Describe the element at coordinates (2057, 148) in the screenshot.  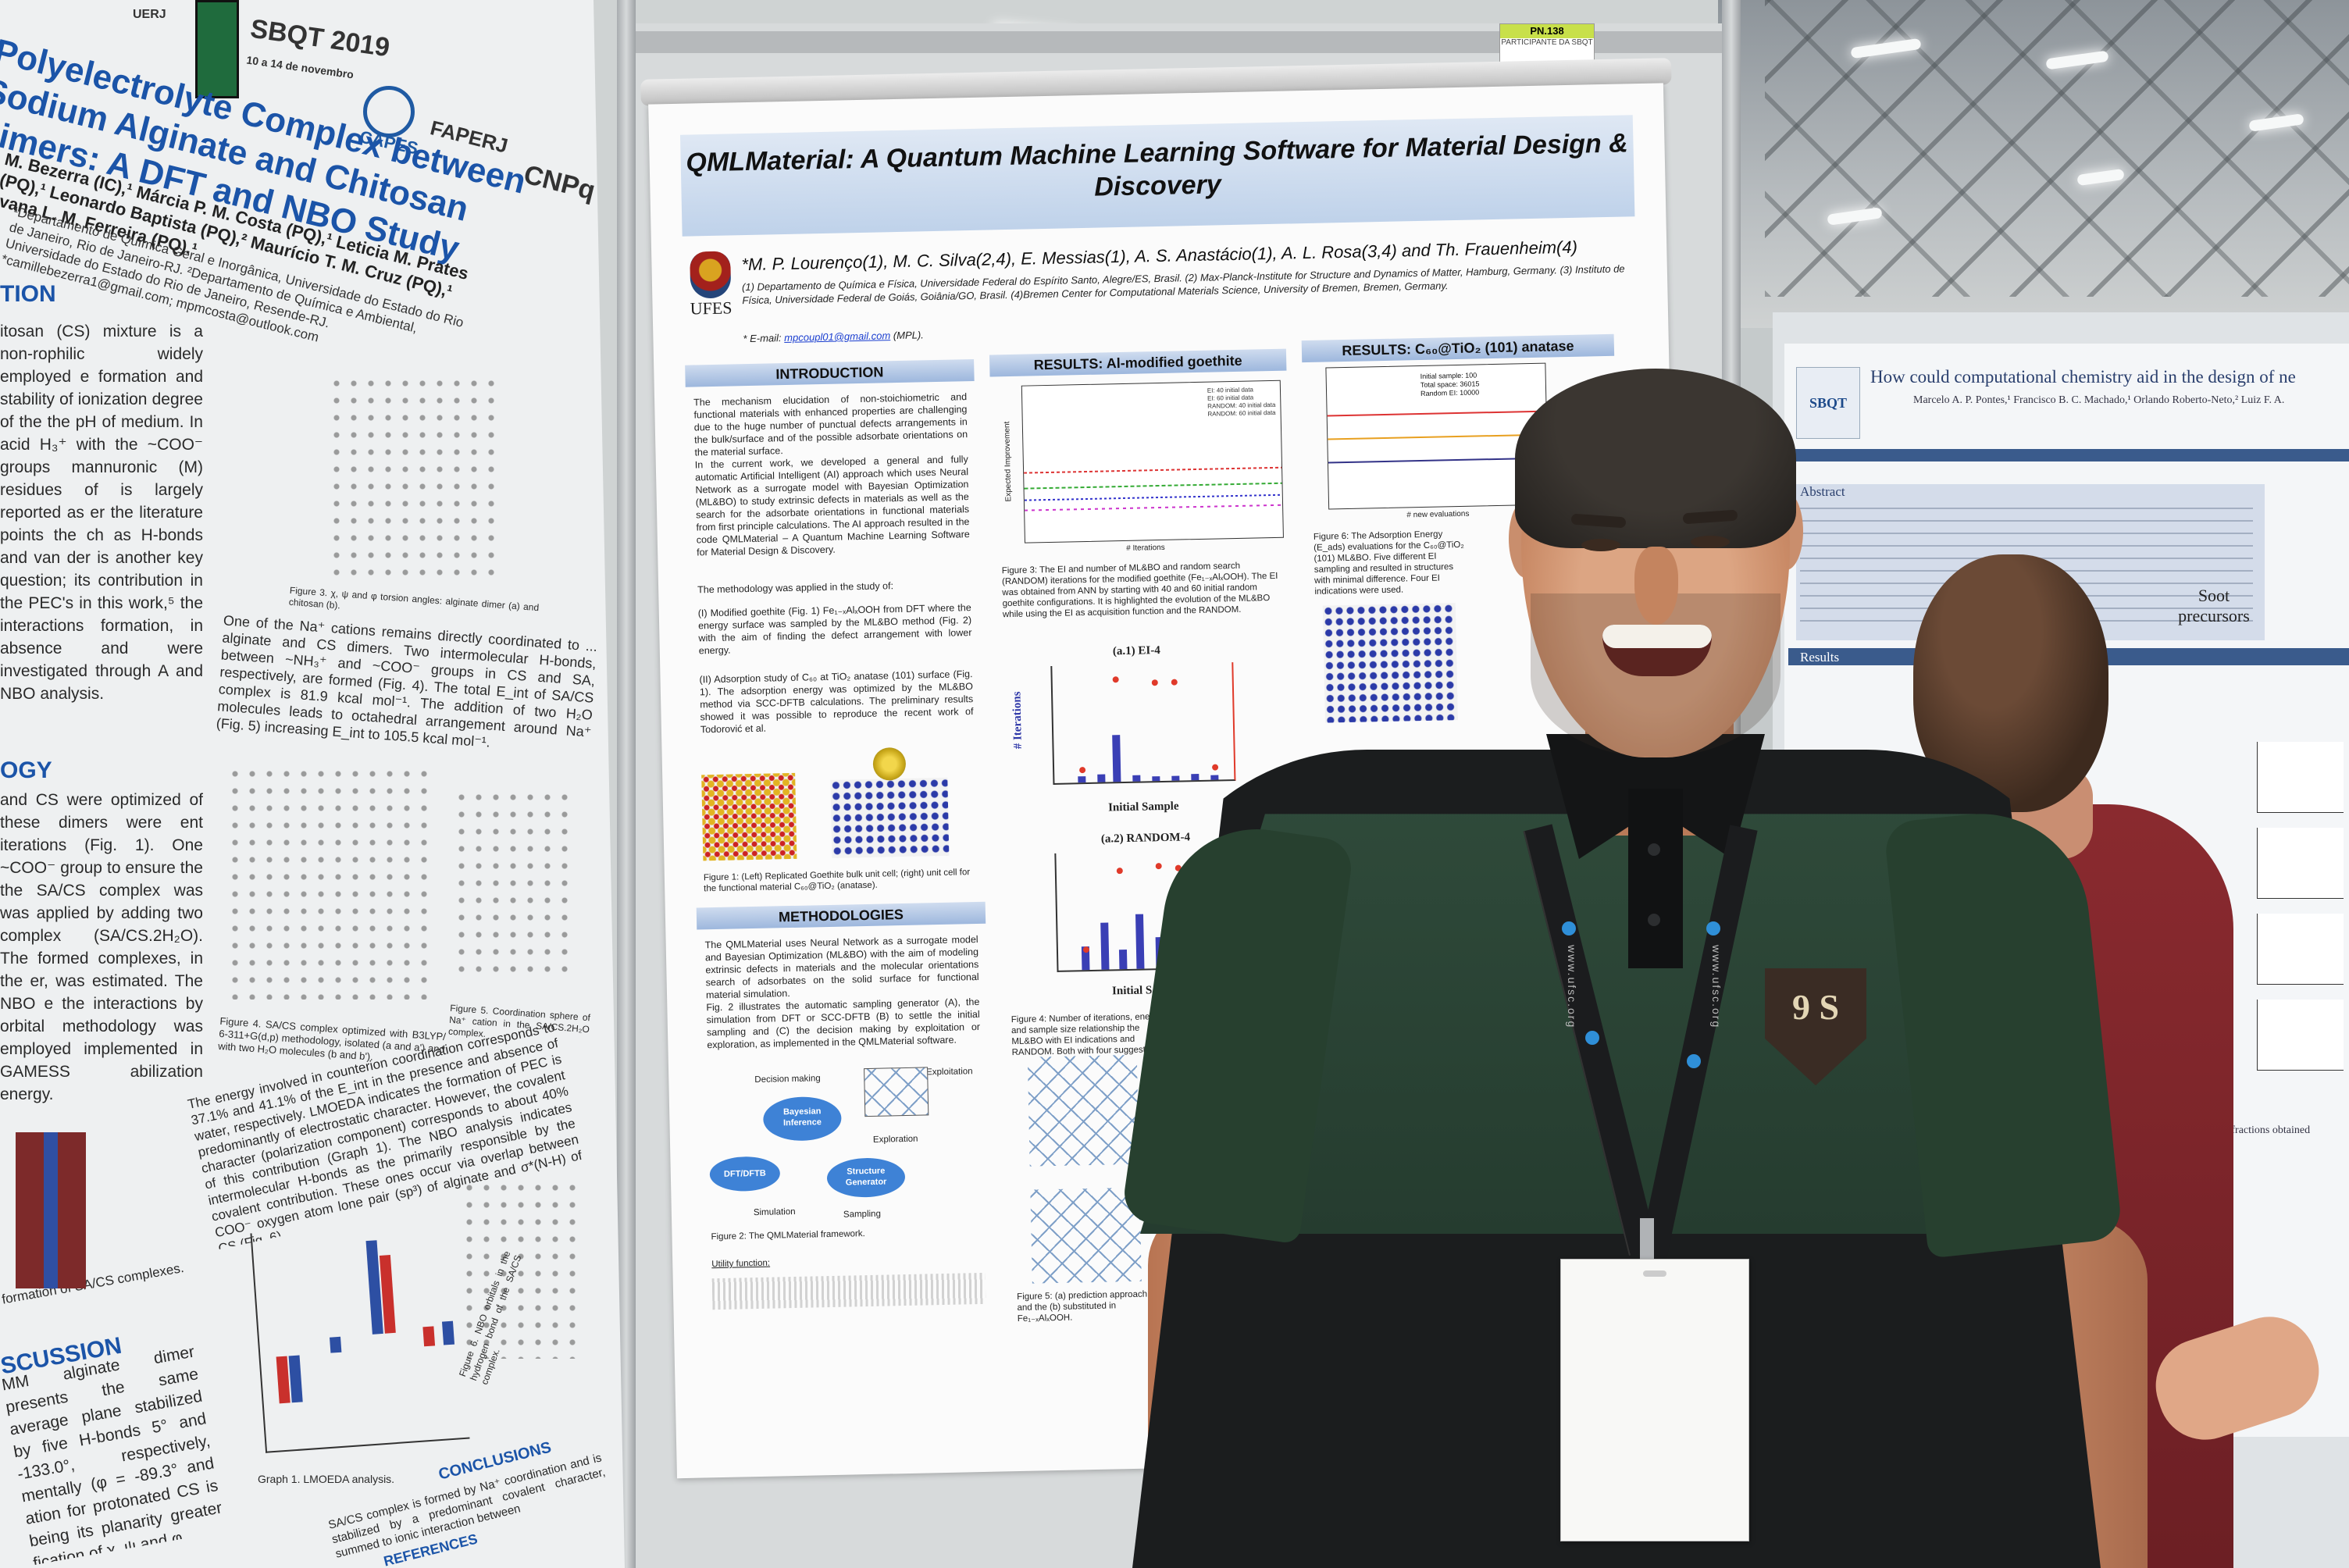
I see `ceiling-truss` at that location.